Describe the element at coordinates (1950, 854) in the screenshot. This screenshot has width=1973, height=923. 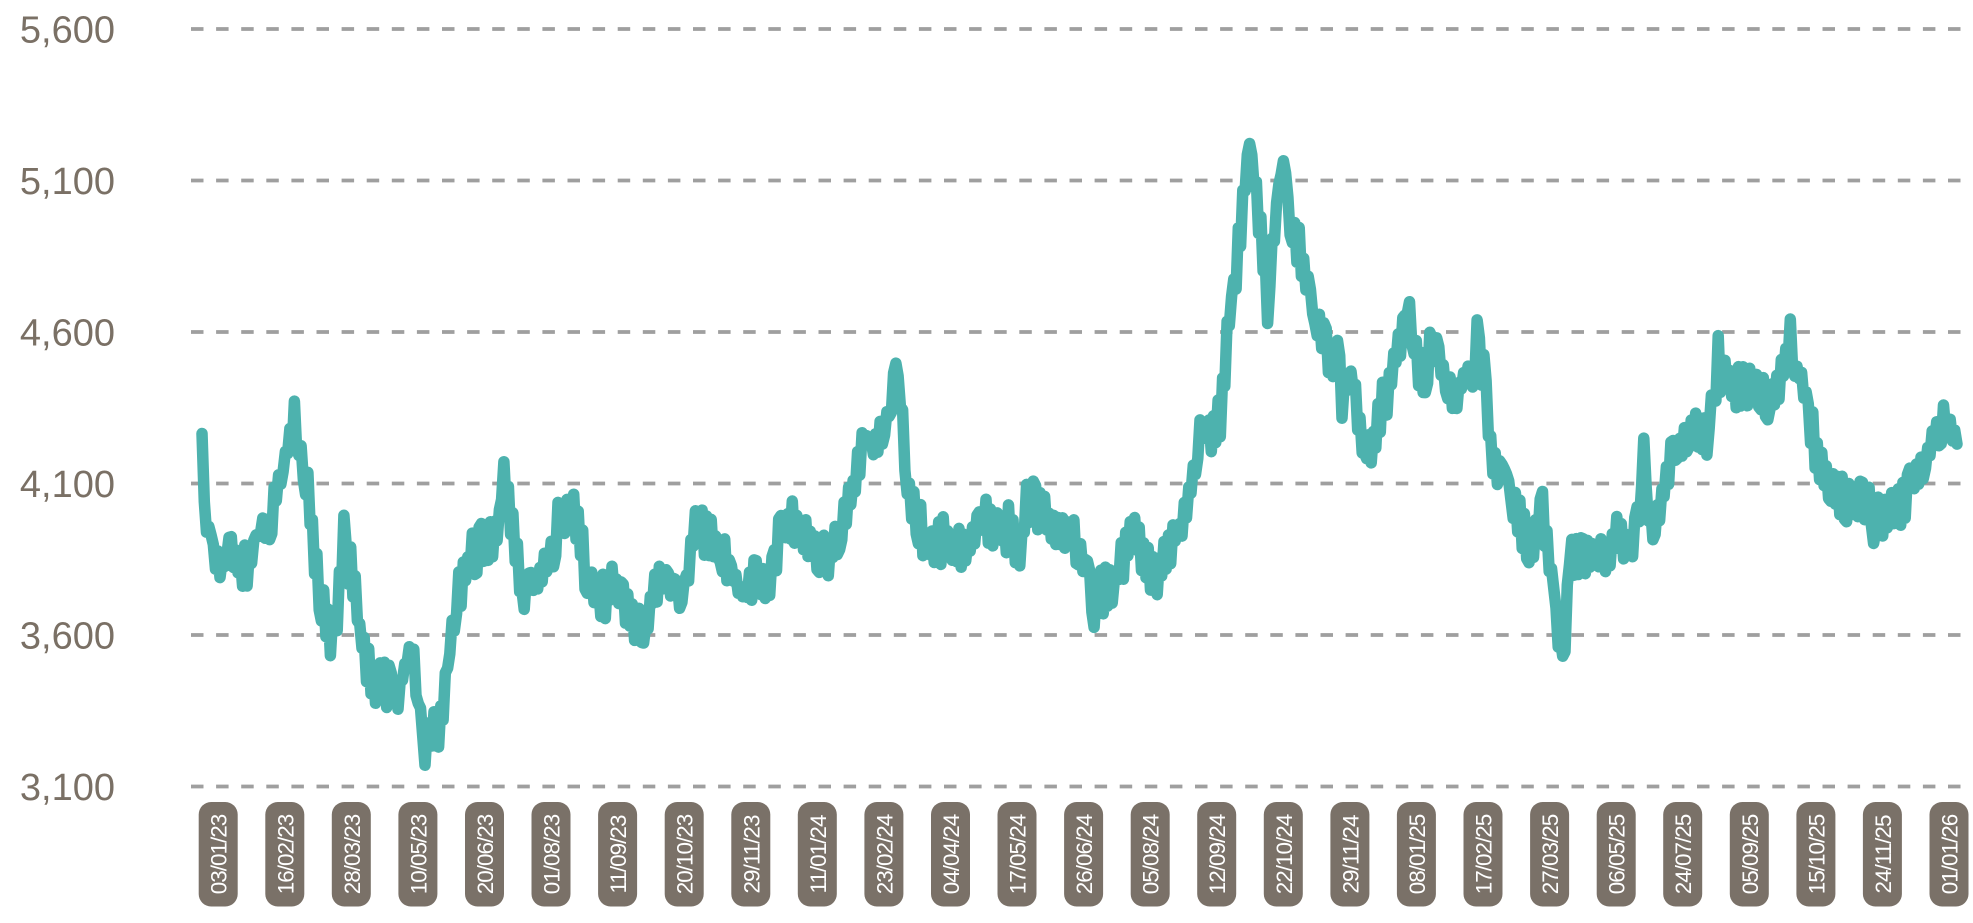
I see `svg-text: 01/01/26` at that location.